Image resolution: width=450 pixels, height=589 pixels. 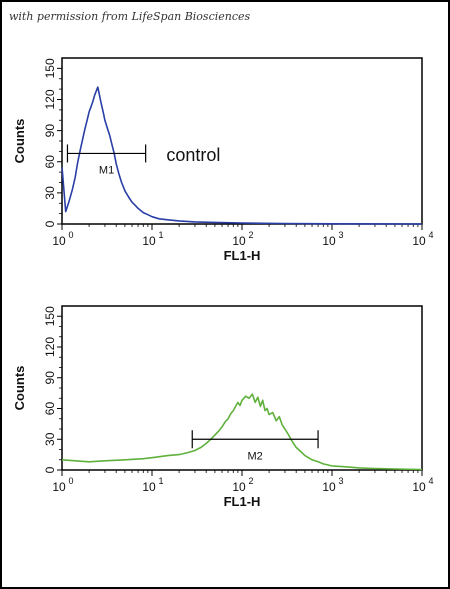 I want to click on chart1-annotation: control, so click(x=193, y=155).